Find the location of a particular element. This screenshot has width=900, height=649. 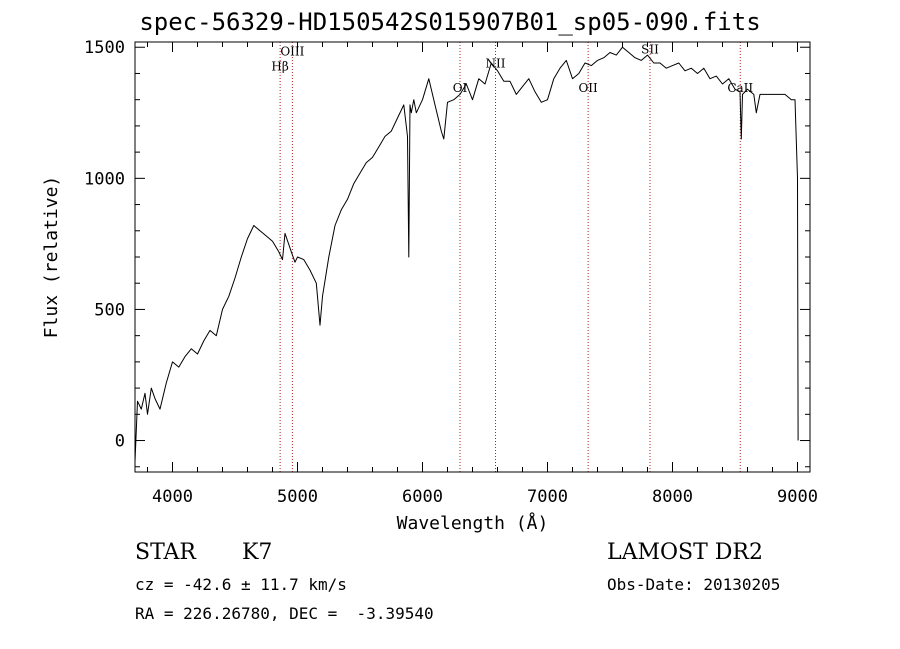

y-tick-label: 0 is located at coordinates (120, 442).